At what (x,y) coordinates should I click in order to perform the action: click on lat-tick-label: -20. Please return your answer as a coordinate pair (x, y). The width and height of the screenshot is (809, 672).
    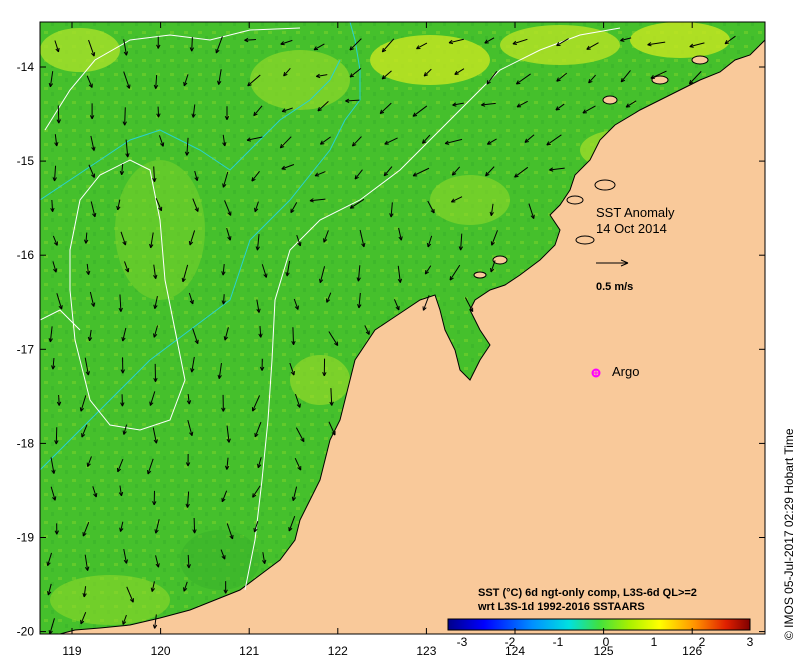
    Looking at the image, I should click on (26, 632).